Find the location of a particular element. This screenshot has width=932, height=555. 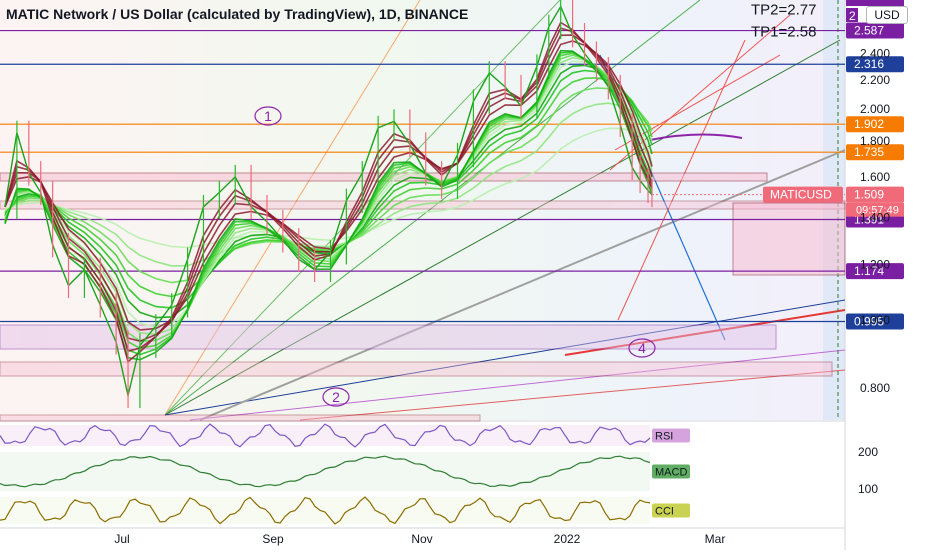

target-zone is located at coordinates (789, 239).